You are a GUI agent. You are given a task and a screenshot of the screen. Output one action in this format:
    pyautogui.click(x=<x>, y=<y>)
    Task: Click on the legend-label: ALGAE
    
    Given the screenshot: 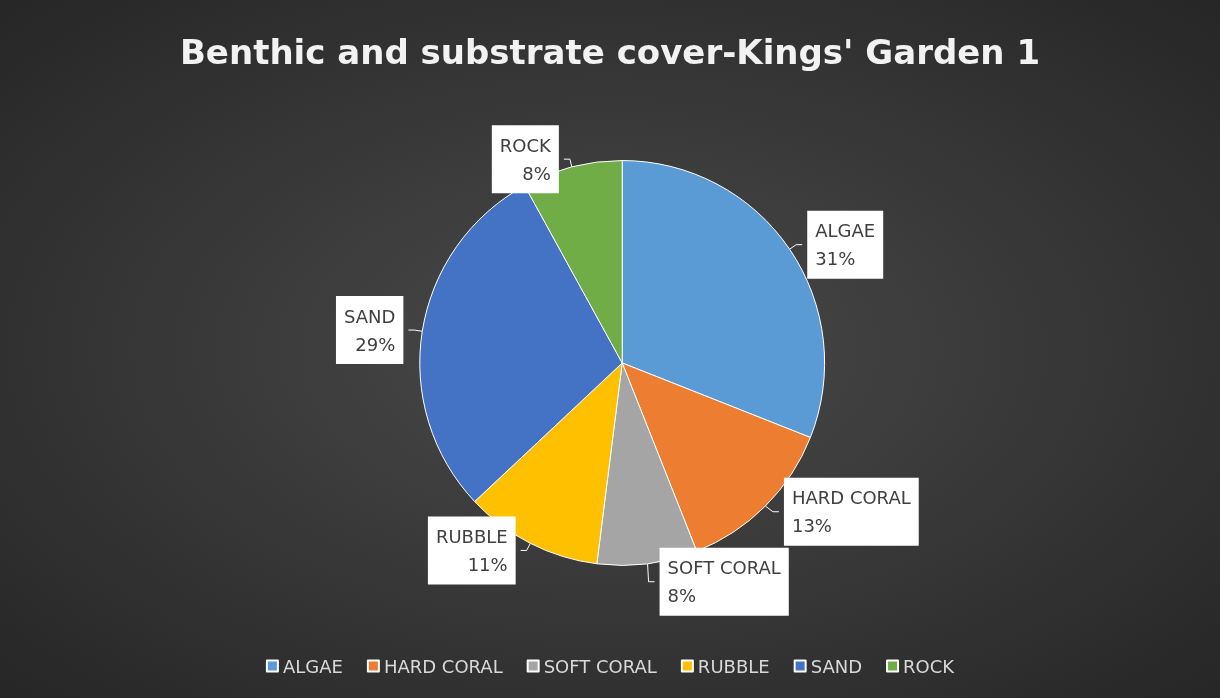 What is the action you would take?
    pyautogui.click(x=312, y=666)
    